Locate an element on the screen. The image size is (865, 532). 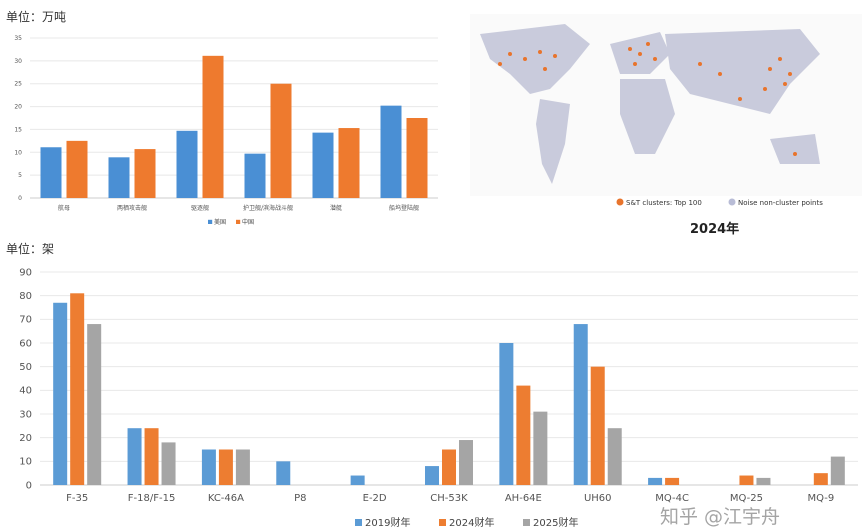
noise-legend-icon is located at coordinates (732, 202).